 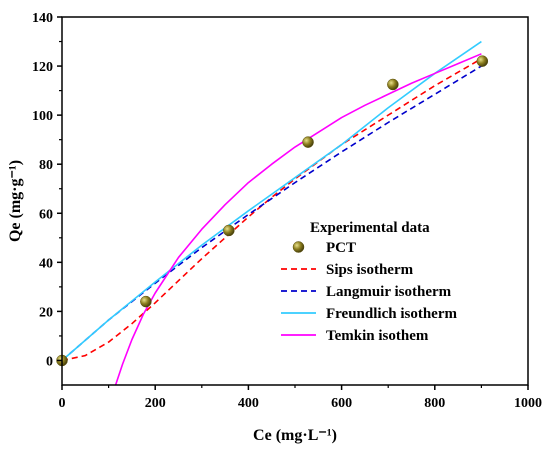 I want to click on x-tick-label: 400, so click(x=248, y=403).